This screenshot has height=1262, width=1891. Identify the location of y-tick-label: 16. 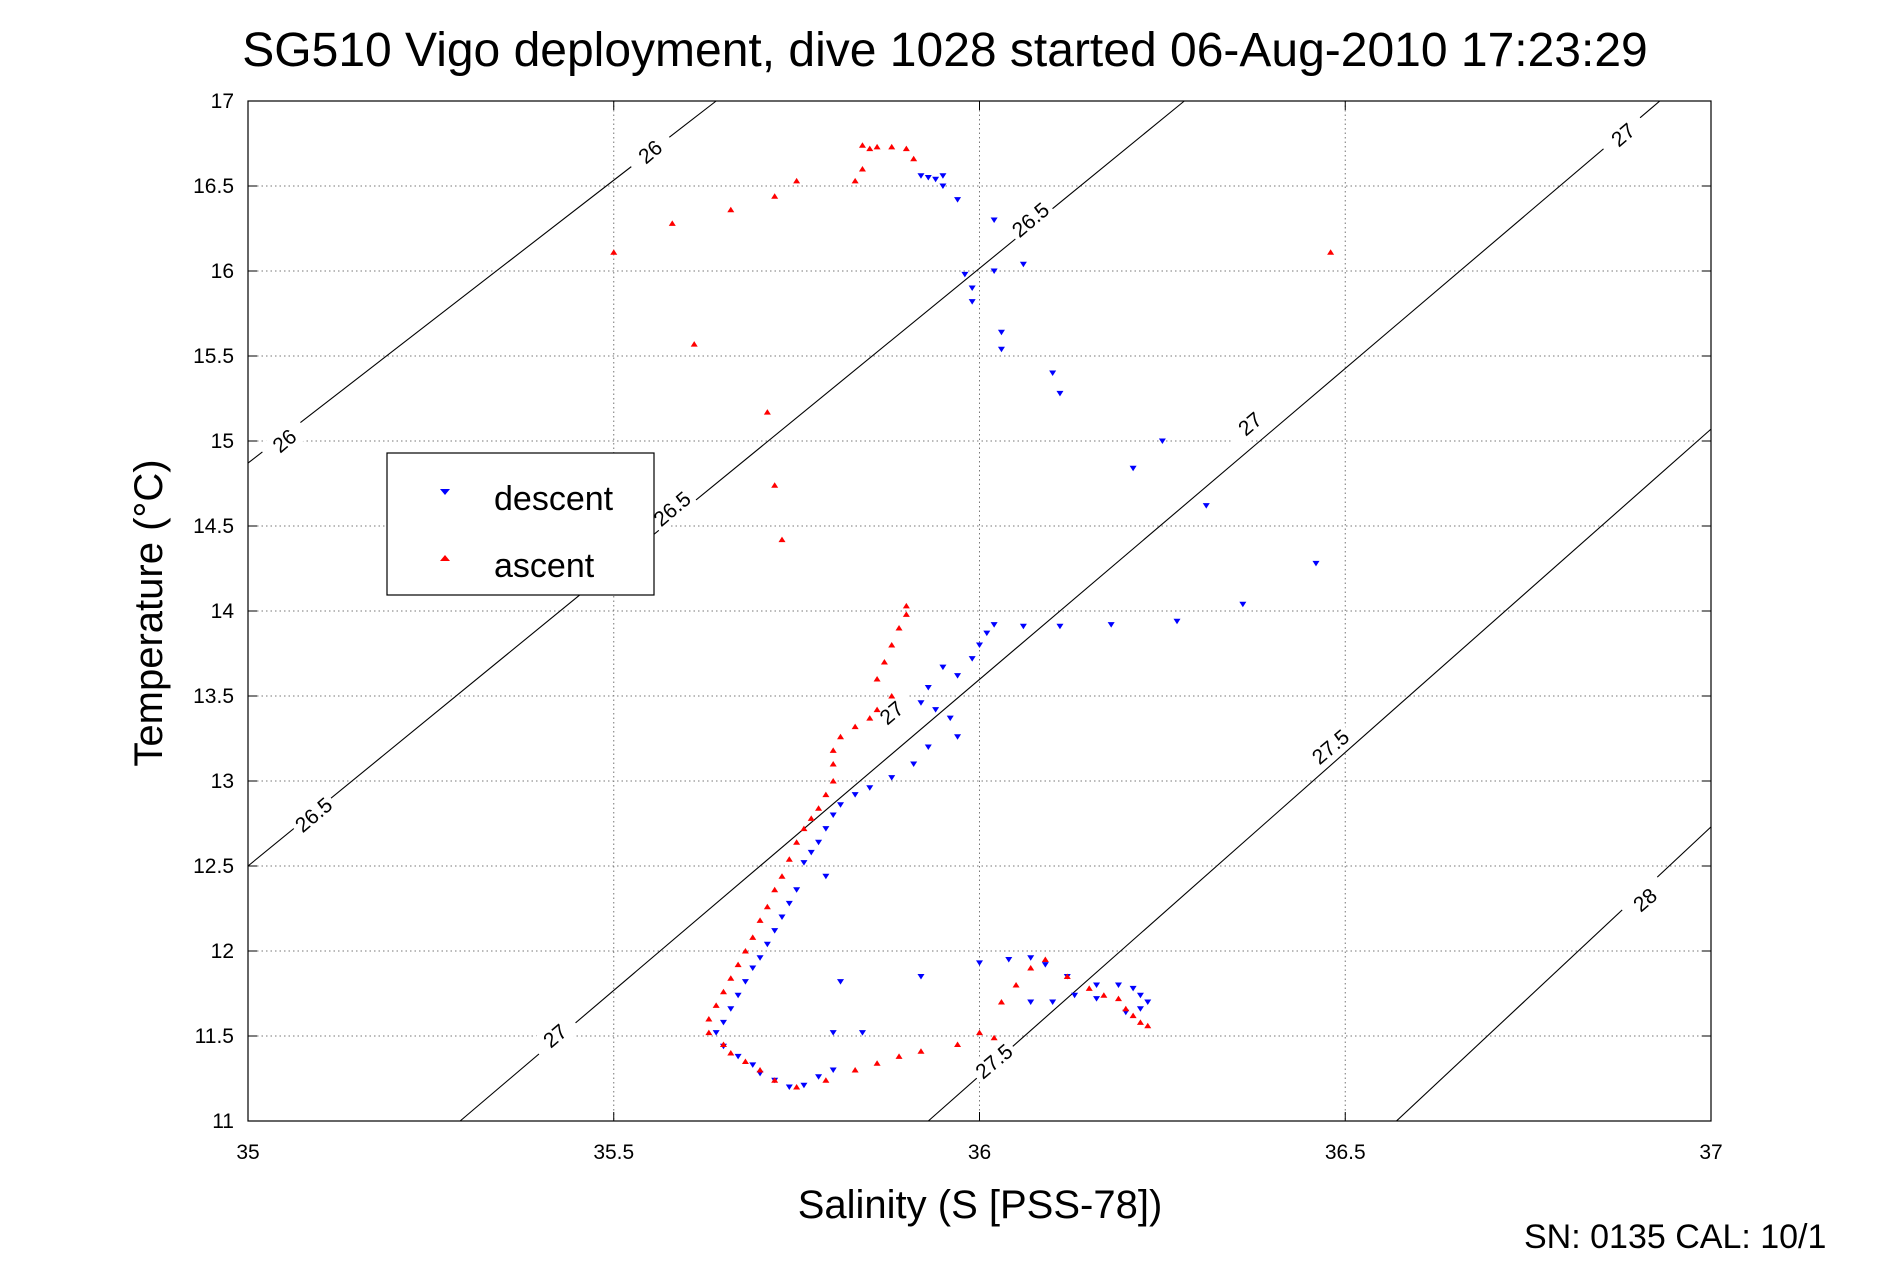
(222, 271).